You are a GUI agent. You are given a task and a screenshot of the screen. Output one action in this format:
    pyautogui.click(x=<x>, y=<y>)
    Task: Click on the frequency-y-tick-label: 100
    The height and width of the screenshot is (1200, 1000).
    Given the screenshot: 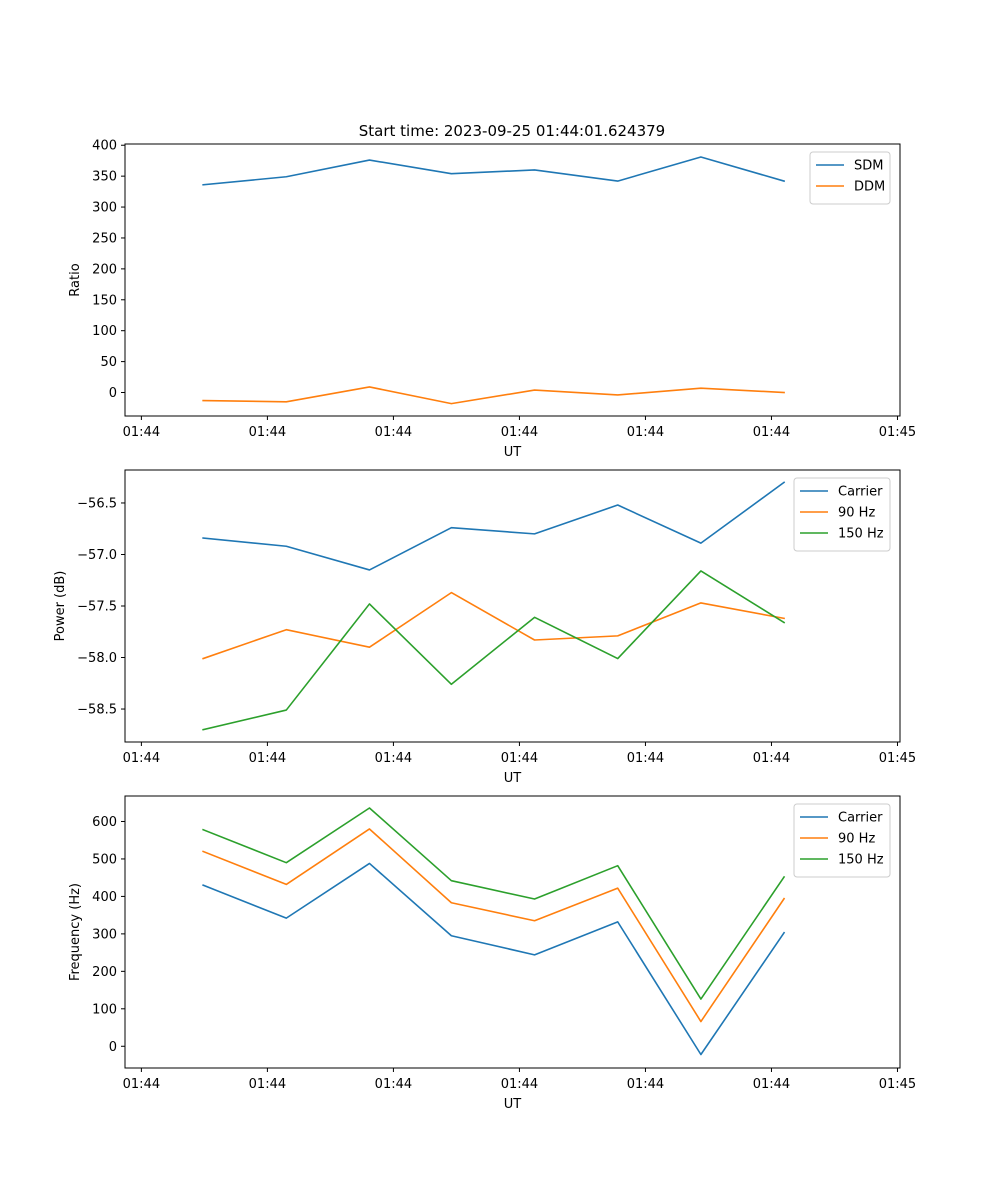 What is the action you would take?
    pyautogui.click(x=104, y=1009)
    